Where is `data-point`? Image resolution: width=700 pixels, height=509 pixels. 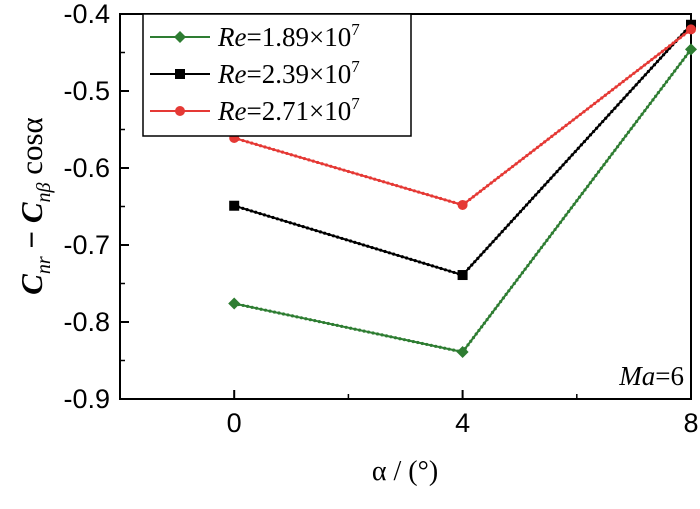 data-point is located at coordinates (462, 275).